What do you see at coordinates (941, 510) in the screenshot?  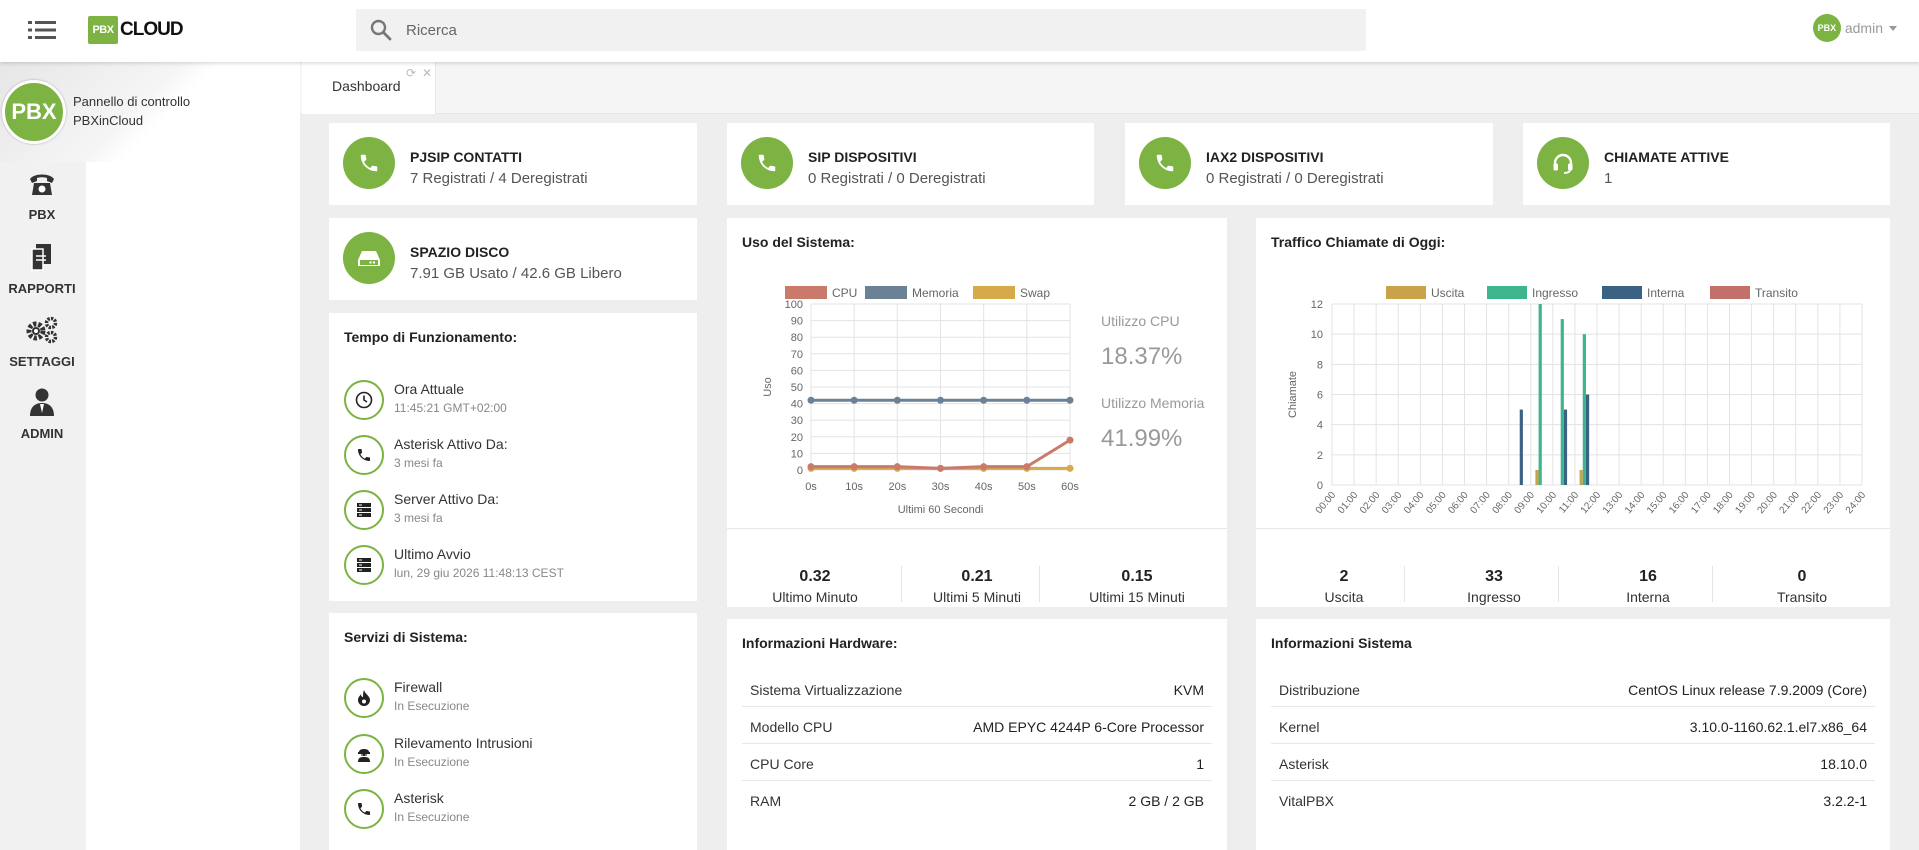 I see `x-axis-label: Ultimi 60 Secondi` at bounding box center [941, 510].